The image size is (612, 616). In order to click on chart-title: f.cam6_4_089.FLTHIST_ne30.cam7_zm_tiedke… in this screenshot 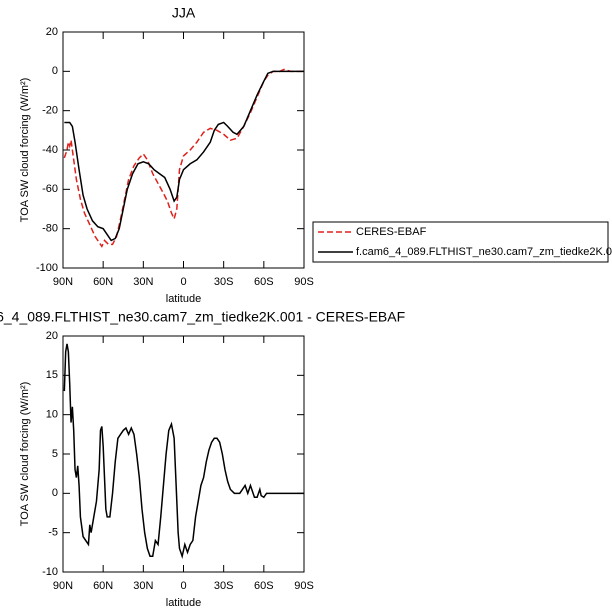, I will do `click(202, 317)`.